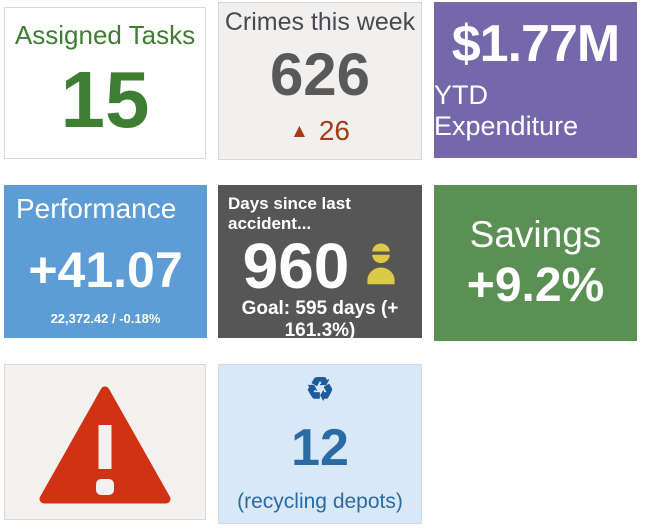 Image resolution: width=650 pixels, height=529 pixels. Describe the element at coordinates (535, 44) in the screenshot. I see `expenditure-value: $1.77M` at that location.